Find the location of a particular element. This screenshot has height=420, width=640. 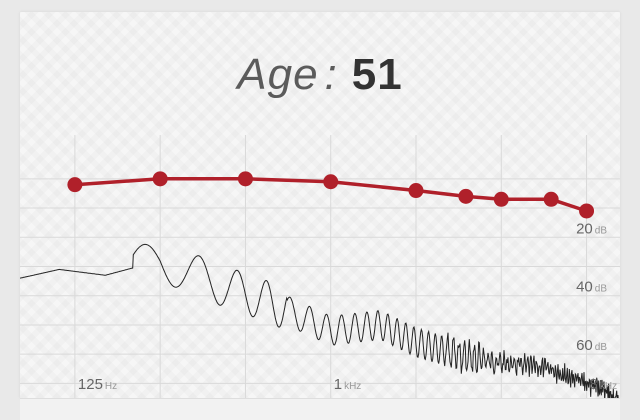

y-tick-label: 20 dB is located at coordinates (591, 228).